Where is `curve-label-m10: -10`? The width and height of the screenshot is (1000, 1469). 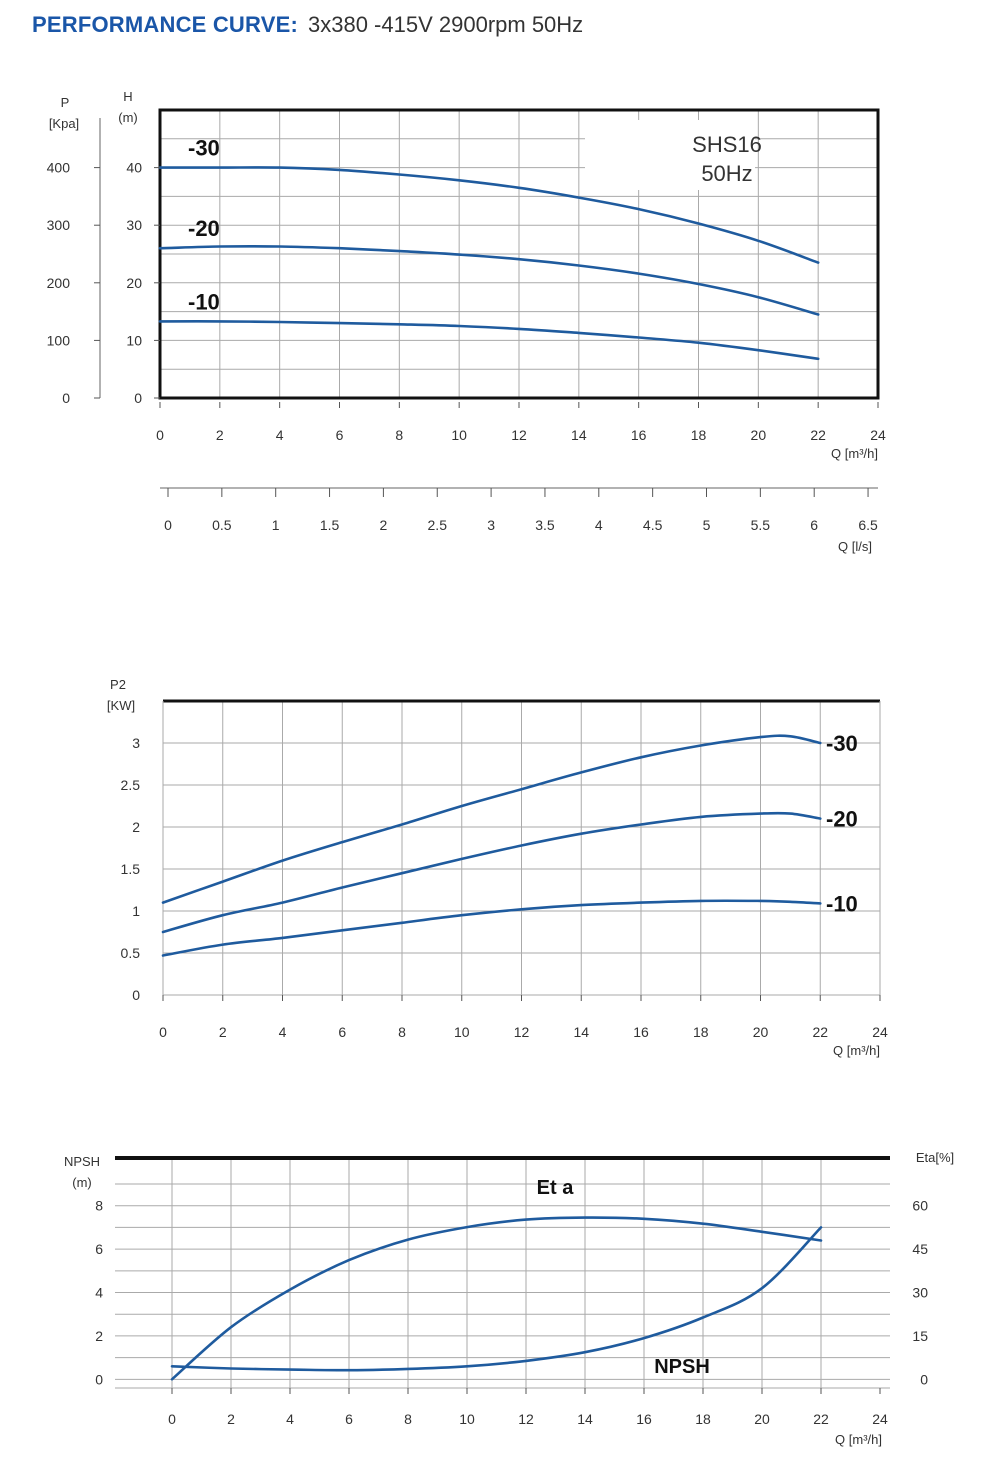 curve-label-m10: -10 is located at coordinates (842, 903).